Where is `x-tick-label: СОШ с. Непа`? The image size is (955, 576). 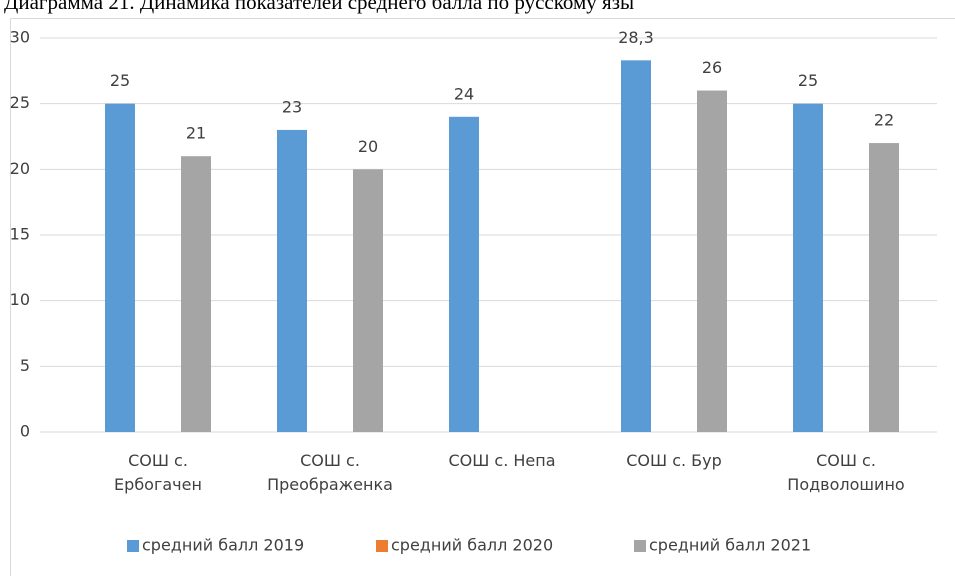 x-tick-label: СОШ с. Непа is located at coordinates (502, 460).